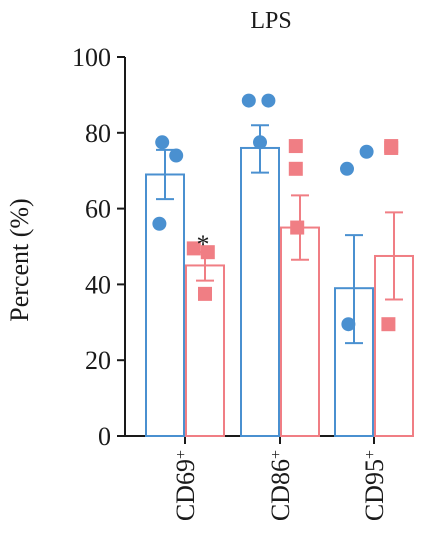  I want to click on x-tick-label: CD95+, so click(374, 485).